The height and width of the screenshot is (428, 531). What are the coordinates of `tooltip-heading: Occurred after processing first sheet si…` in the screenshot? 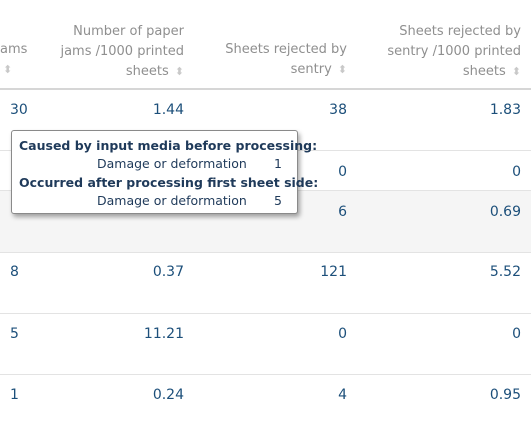 It's located at (169, 182).